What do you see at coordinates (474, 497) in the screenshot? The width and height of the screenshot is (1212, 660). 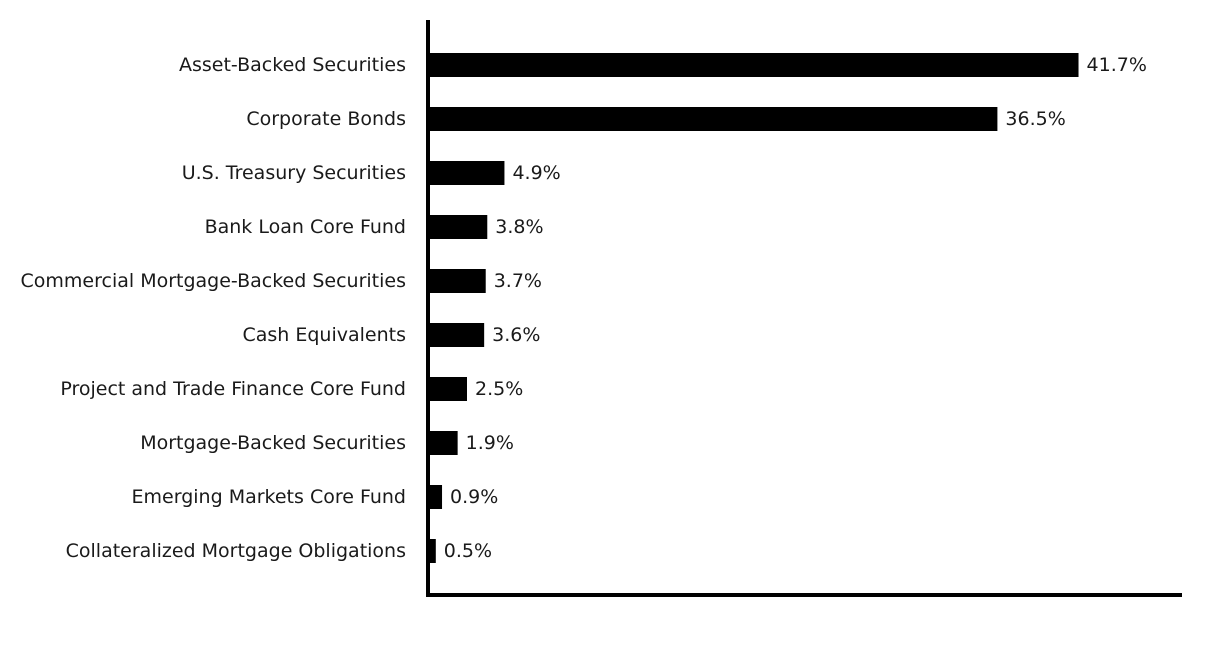 I see `value-label: 0.9%` at bounding box center [474, 497].